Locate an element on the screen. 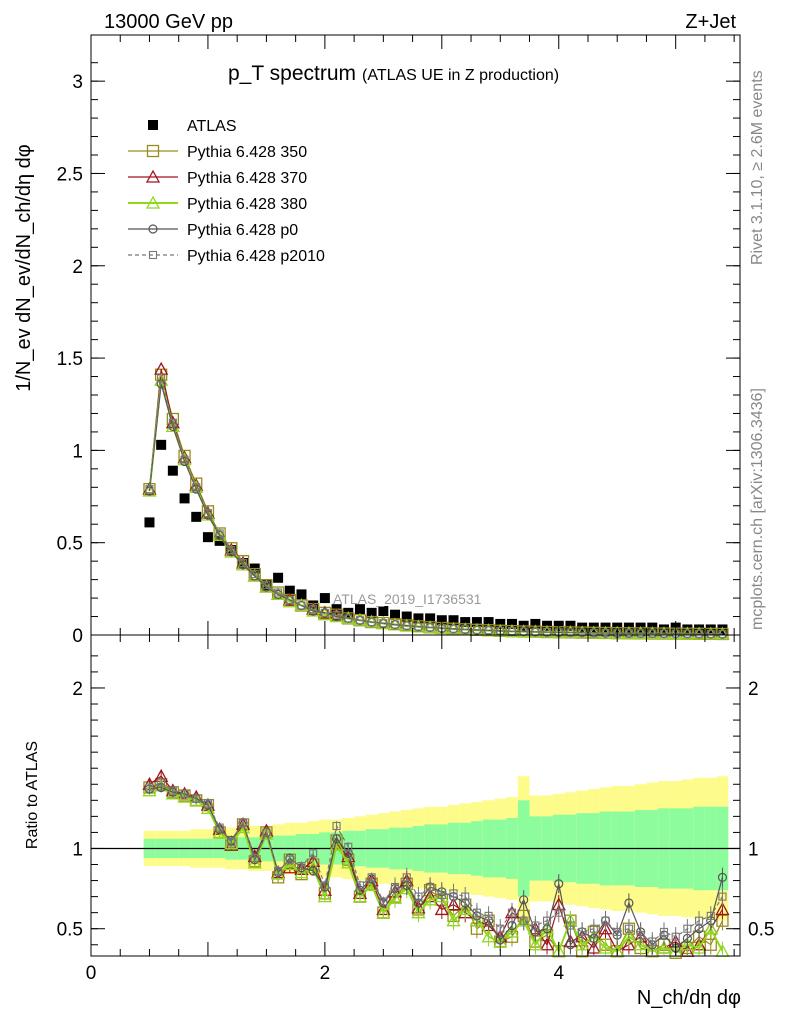 The height and width of the screenshot is (1024, 786). ratio-series-layer is located at coordinates (436, 863).